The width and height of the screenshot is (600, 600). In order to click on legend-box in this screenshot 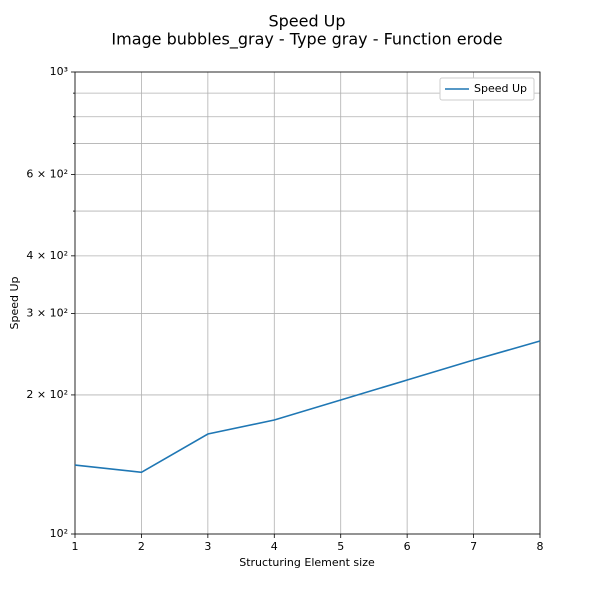, I will do `click(487, 89)`.